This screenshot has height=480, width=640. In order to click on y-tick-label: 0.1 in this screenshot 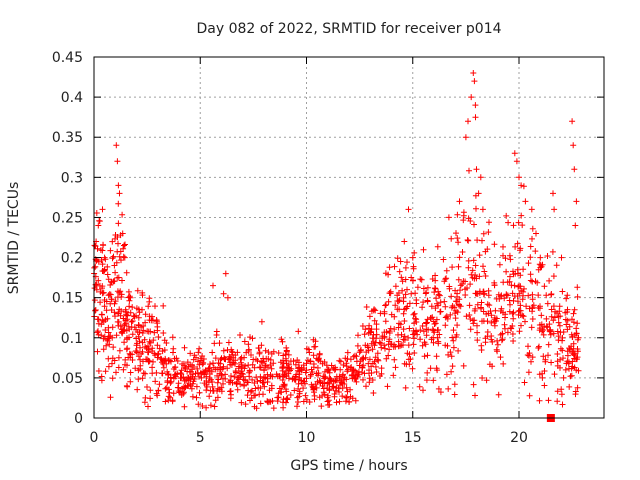, I will do `click(72, 339)`.